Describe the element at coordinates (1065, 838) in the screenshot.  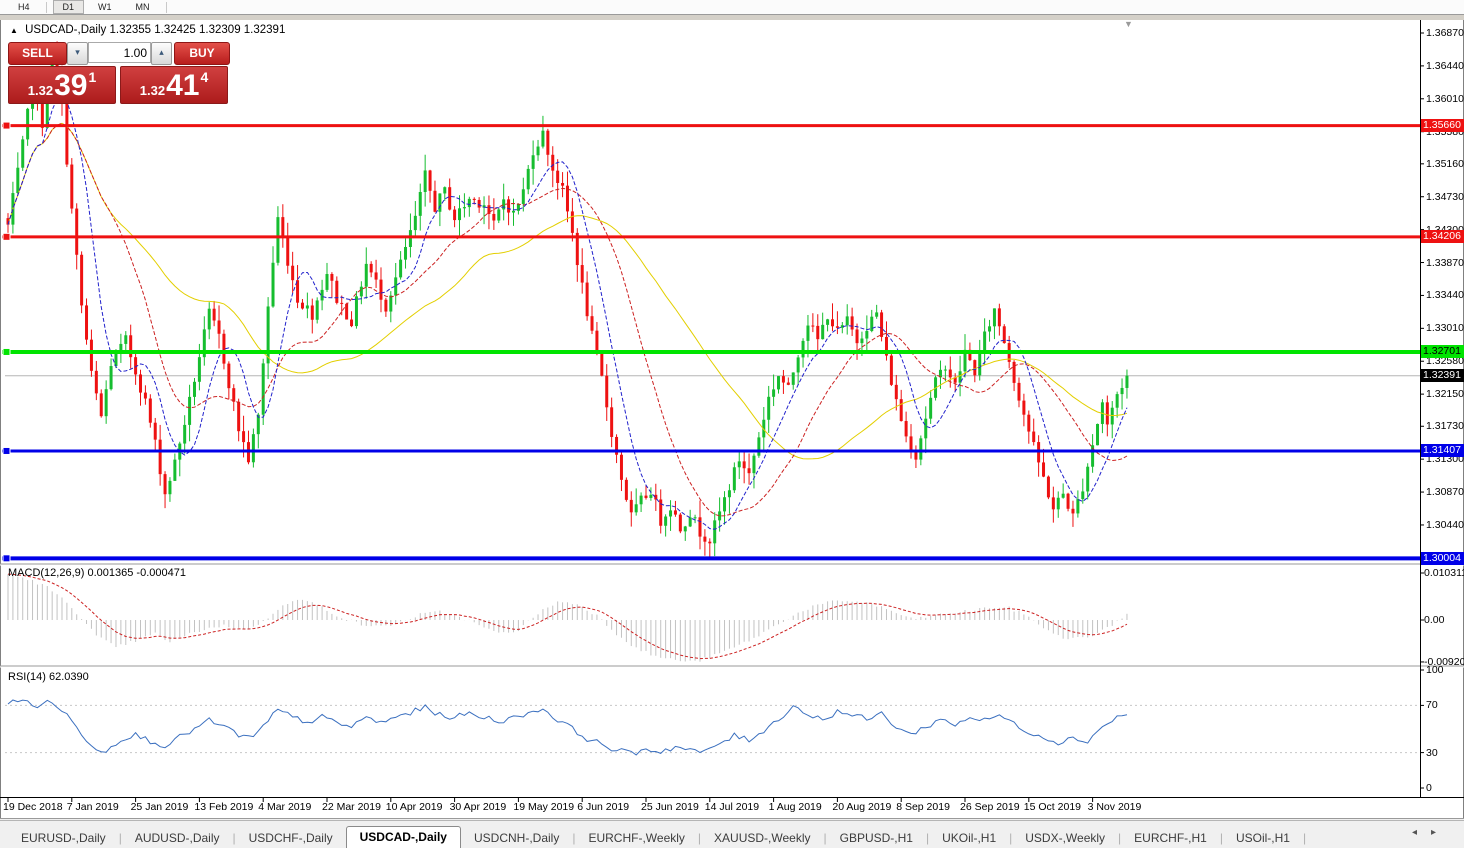
I see `chart-tab-usdx-weekly: USDX-,Weekly` at that location.